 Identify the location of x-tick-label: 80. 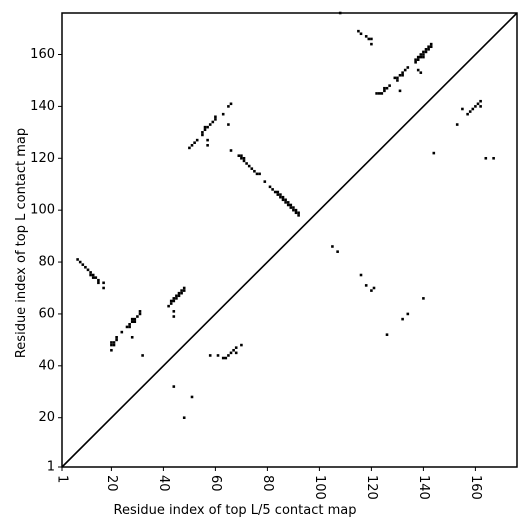
(267, 483).